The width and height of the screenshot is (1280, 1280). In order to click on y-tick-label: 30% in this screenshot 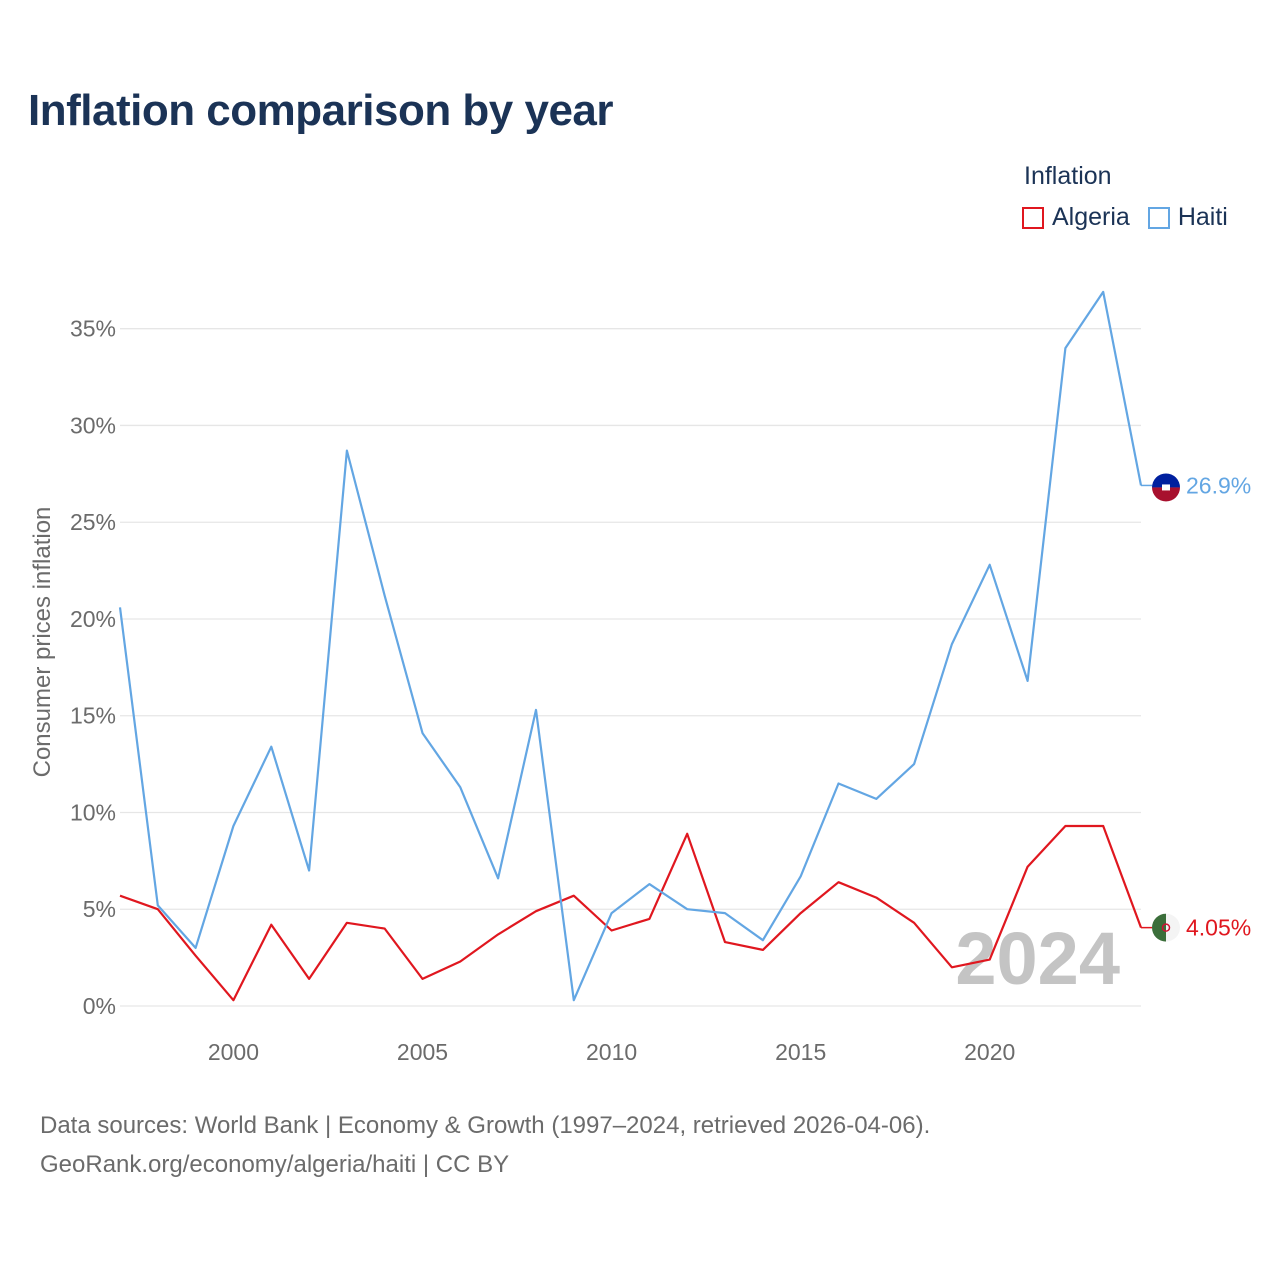, I will do `click(93, 425)`.